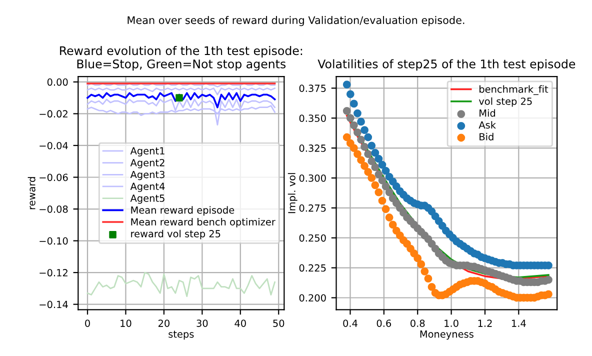 Image resolution: width=592 pixels, height=356 pixels. What do you see at coordinates (278, 323) in the screenshot?
I see `x-tick-label: 50` at bounding box center [278, 323].